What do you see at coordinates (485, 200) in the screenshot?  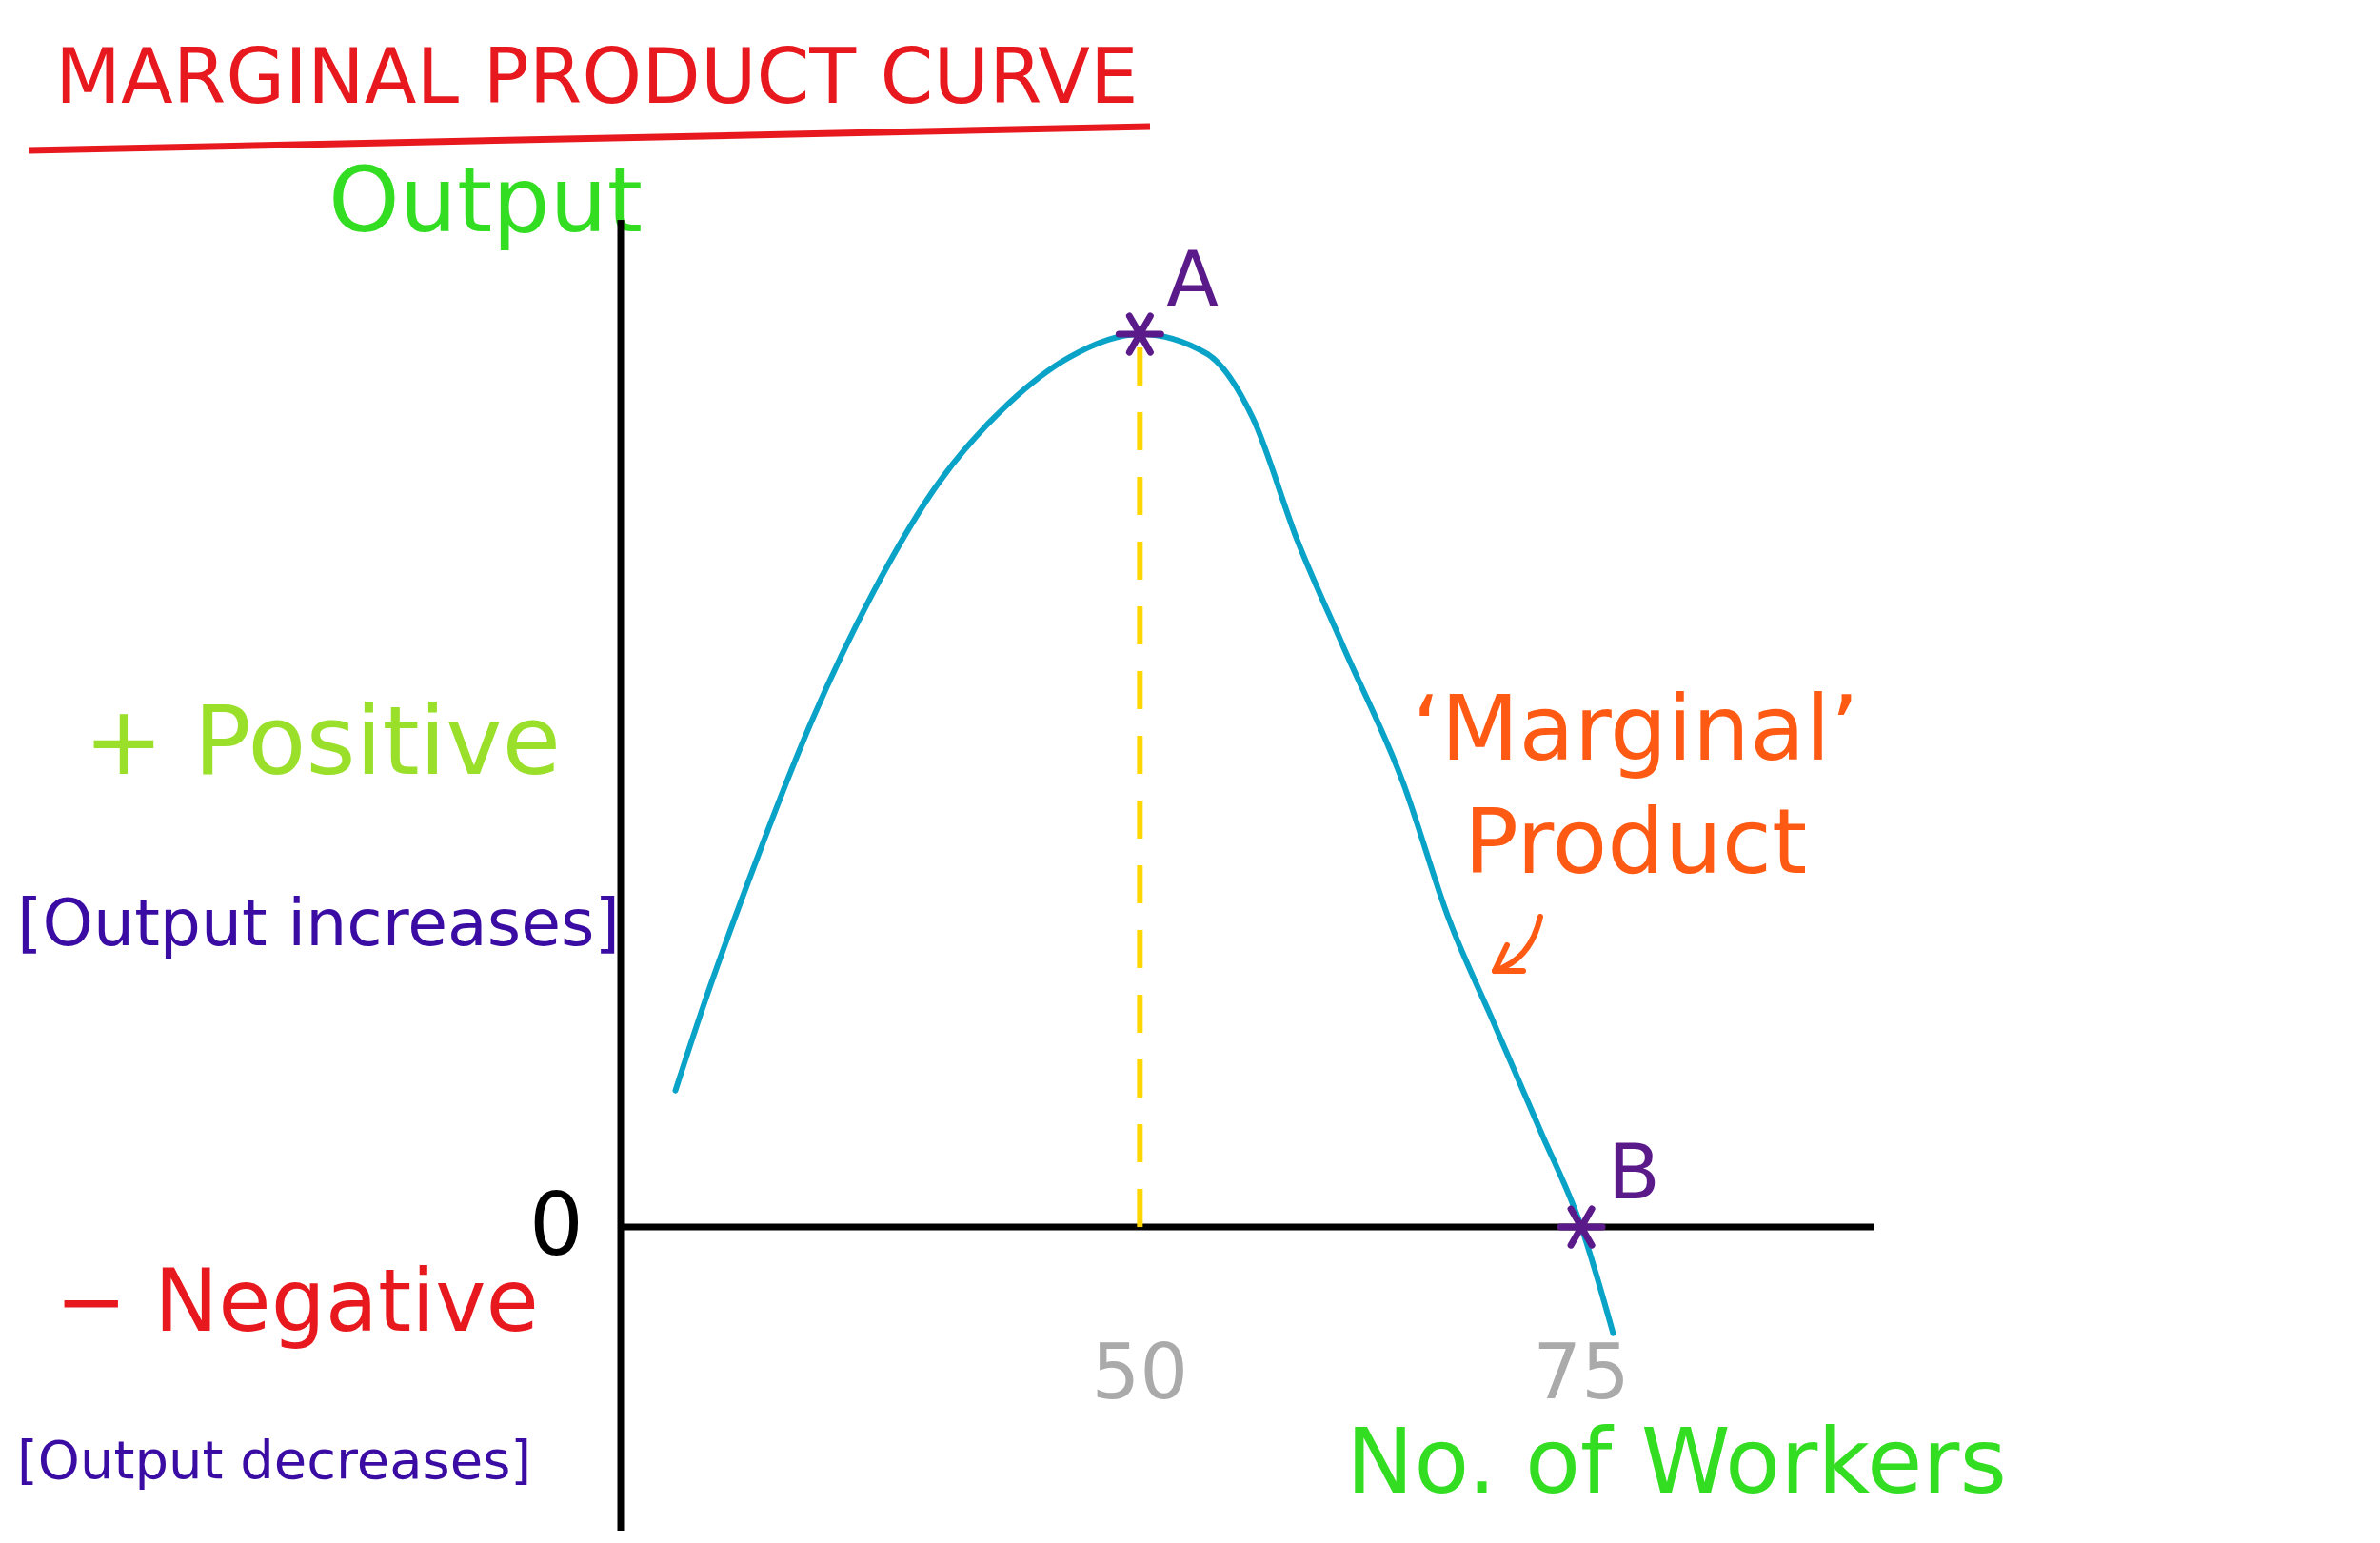 I see `y-axis-title: Output` at bounding box center [485, 200].